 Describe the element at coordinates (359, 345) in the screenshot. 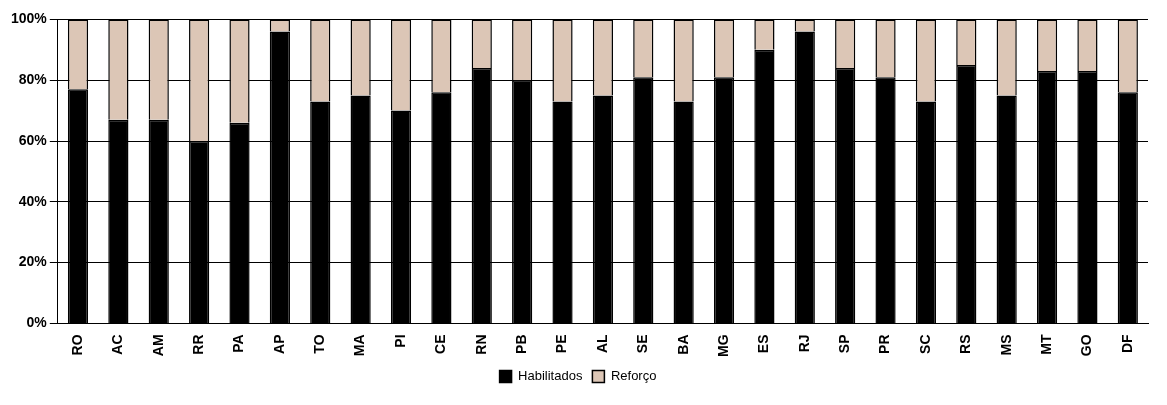

I see `x-tick-label: MA` at that location.